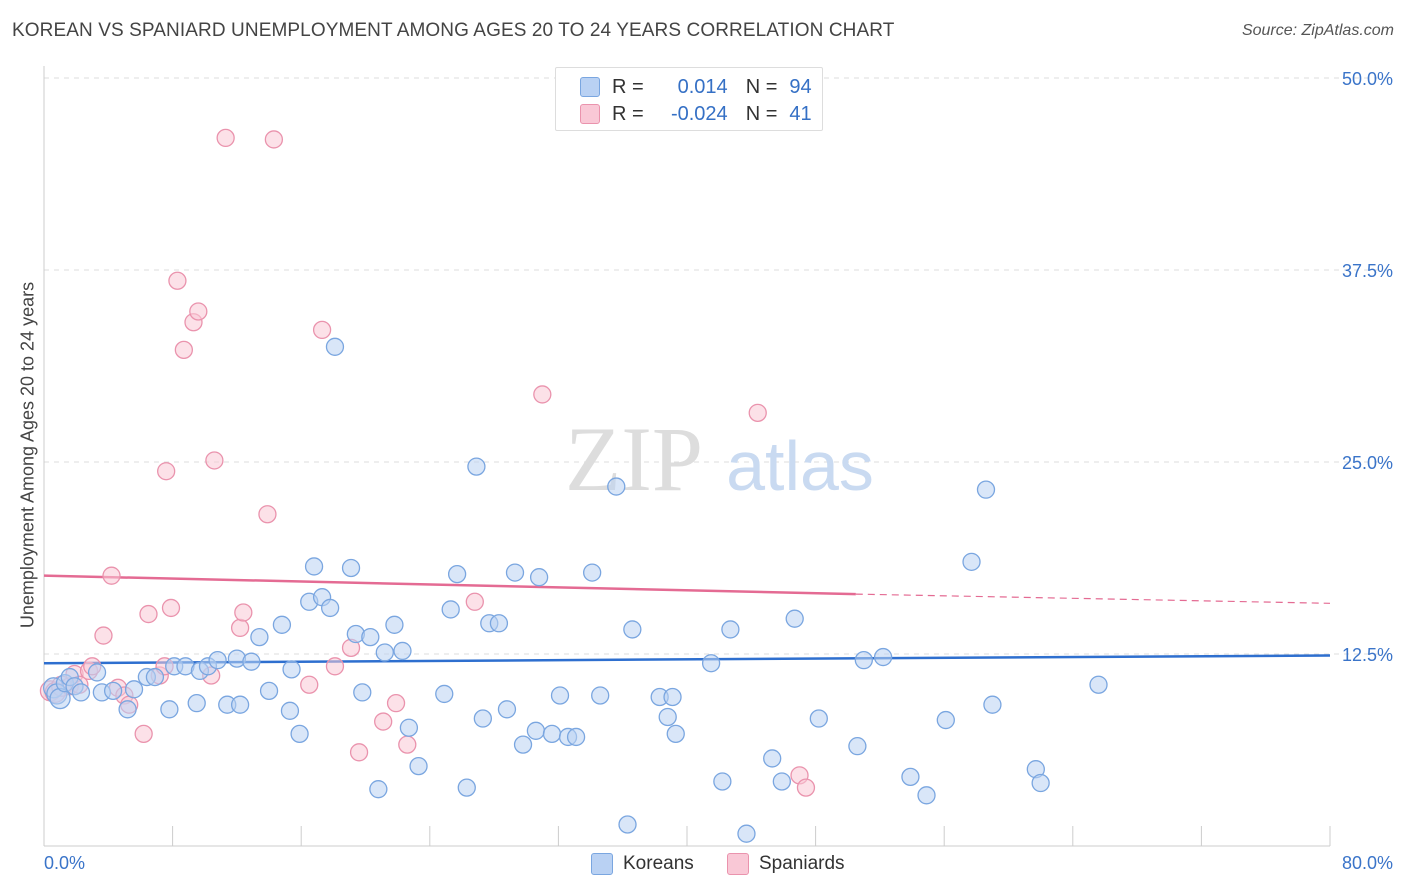 The width and height of the screenshot is (1406, 892). What do you see at coordinates (1367, 655) in the screenshot?
I see `y-tick-label: 12.5%` at bounding box center [1367, 655].